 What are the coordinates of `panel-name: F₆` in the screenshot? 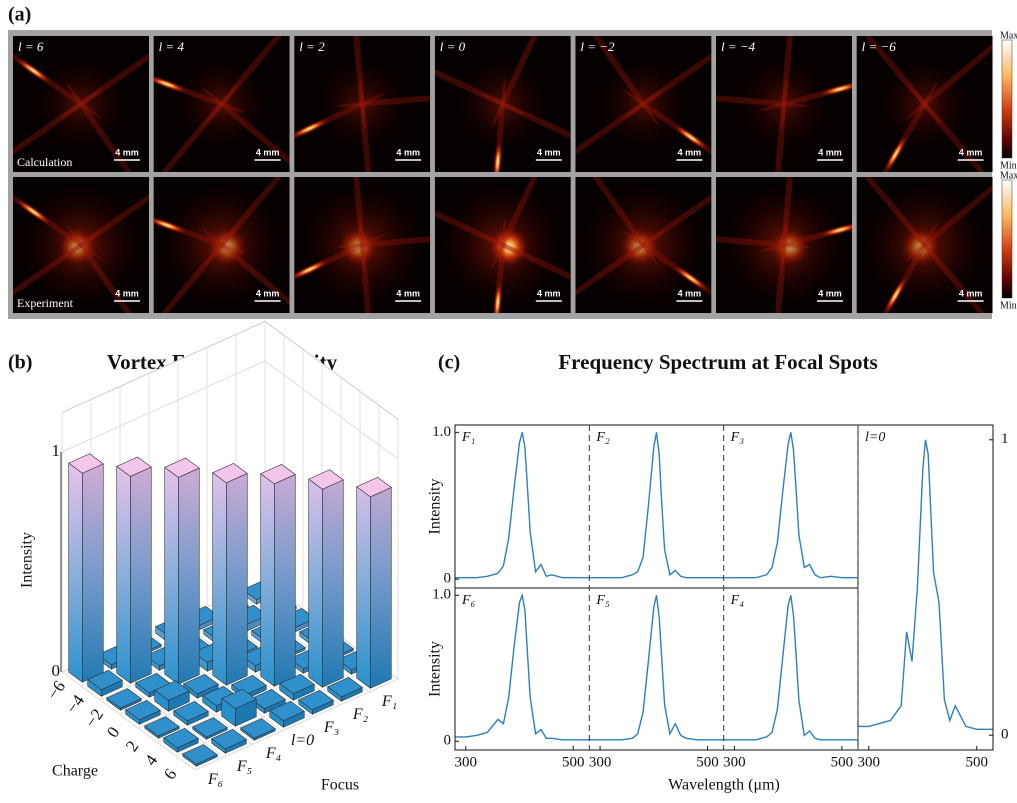 It's located at (468, 600).